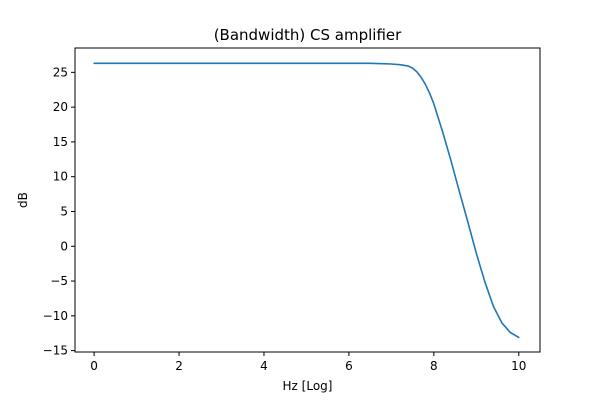  I want to click on y-tick-label: −10, so click(55, 316).